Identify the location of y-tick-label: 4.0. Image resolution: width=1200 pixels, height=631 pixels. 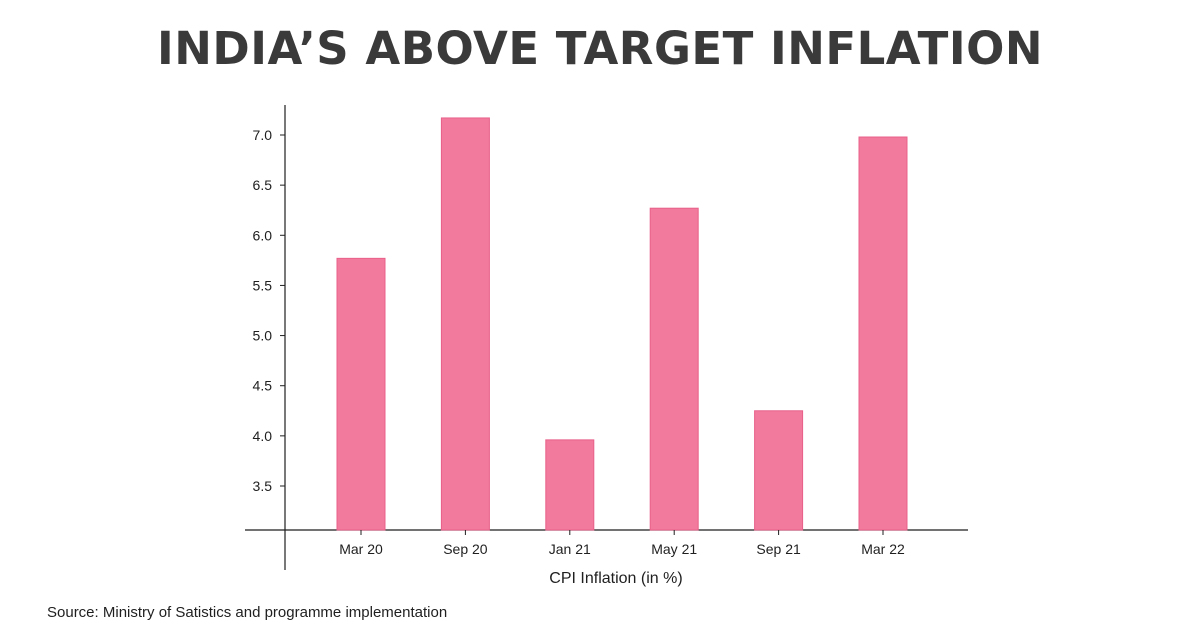
(263, 436).